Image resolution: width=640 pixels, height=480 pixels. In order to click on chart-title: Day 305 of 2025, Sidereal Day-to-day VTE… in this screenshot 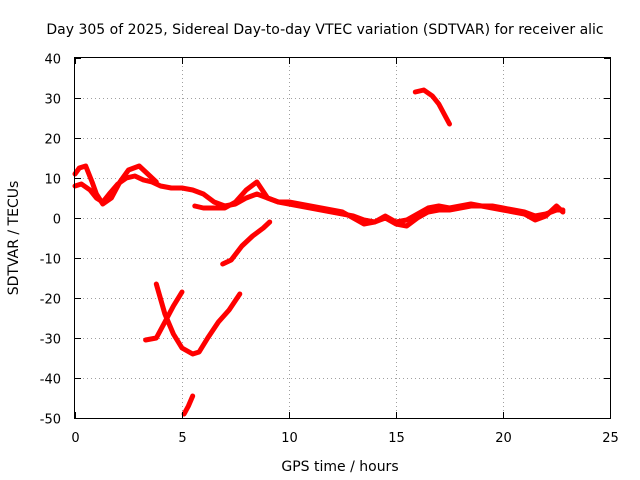, I will do `click(324, 30)`.